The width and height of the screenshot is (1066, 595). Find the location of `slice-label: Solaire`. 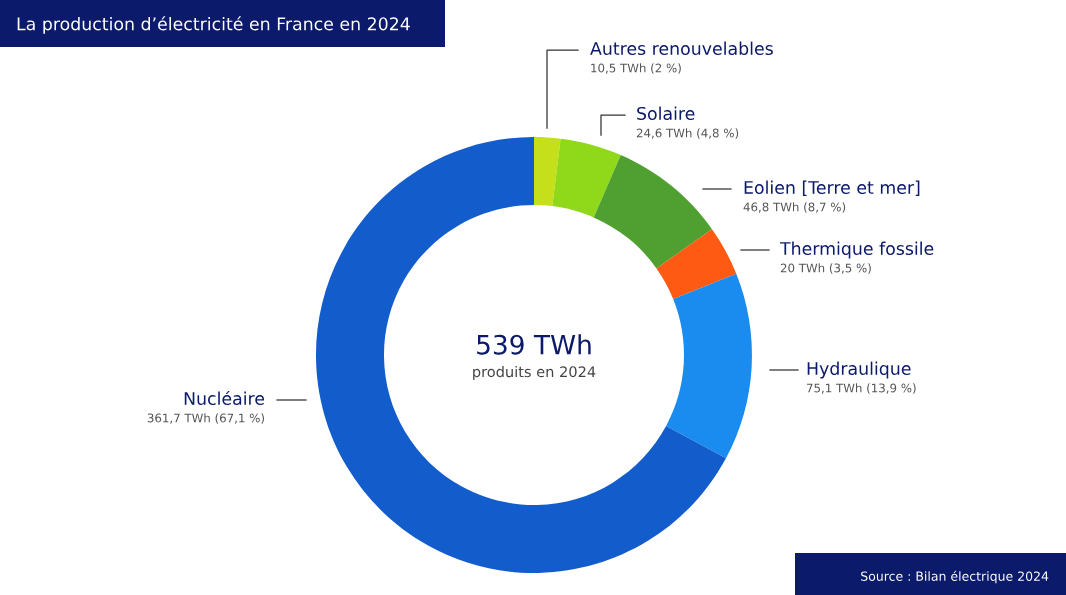

slice-label: Solaire is located at coordinates (666, 113).